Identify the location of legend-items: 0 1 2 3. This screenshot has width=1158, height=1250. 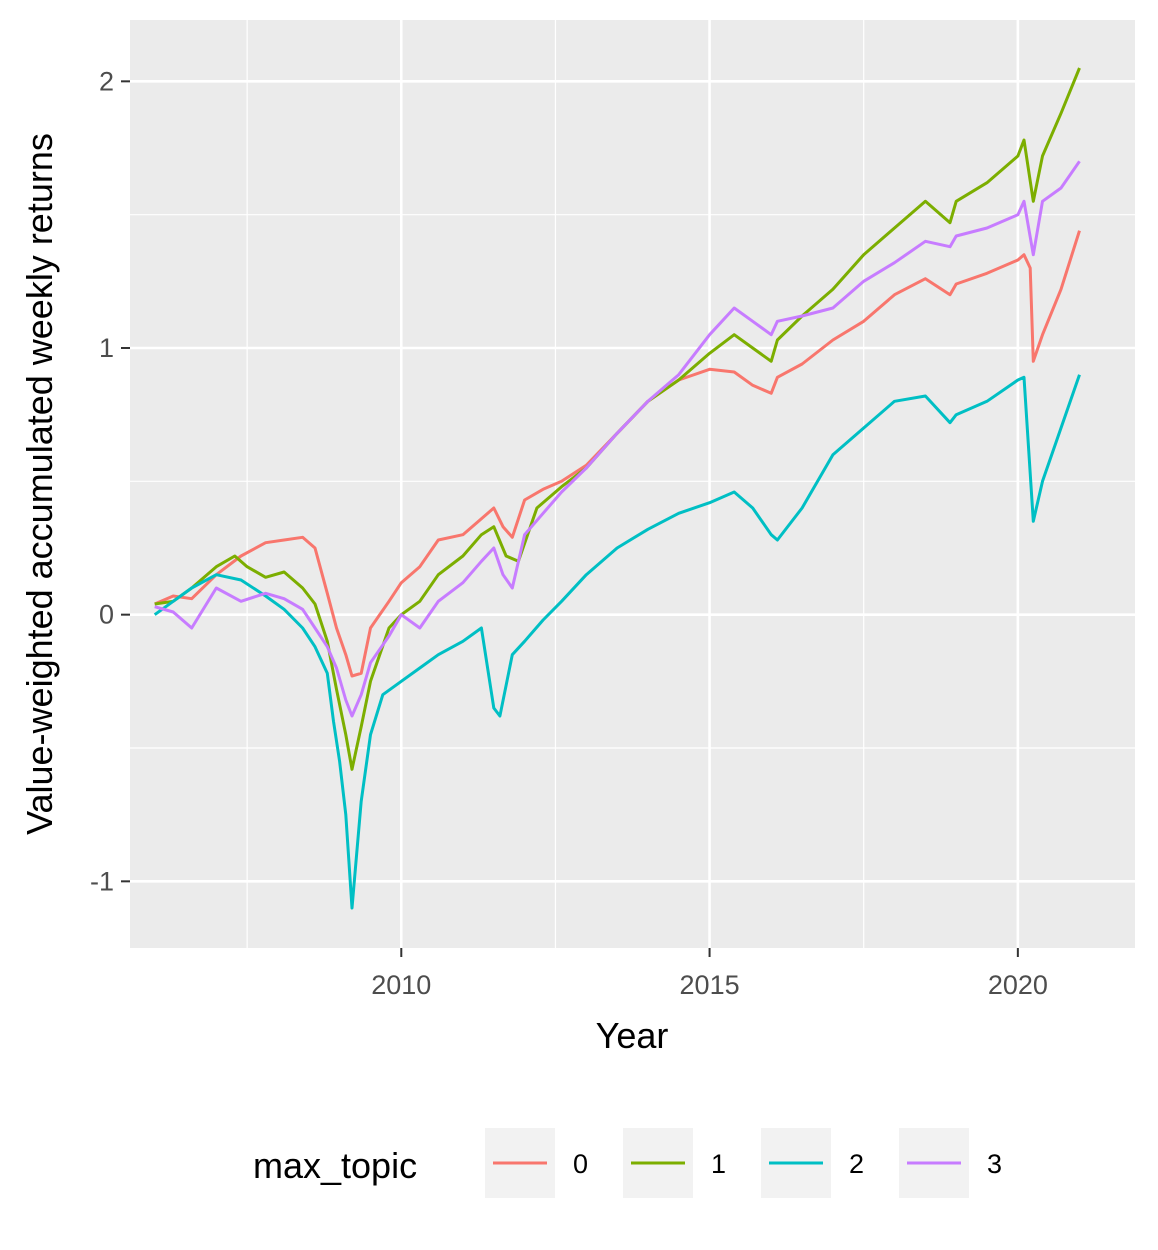
(743, 1163).